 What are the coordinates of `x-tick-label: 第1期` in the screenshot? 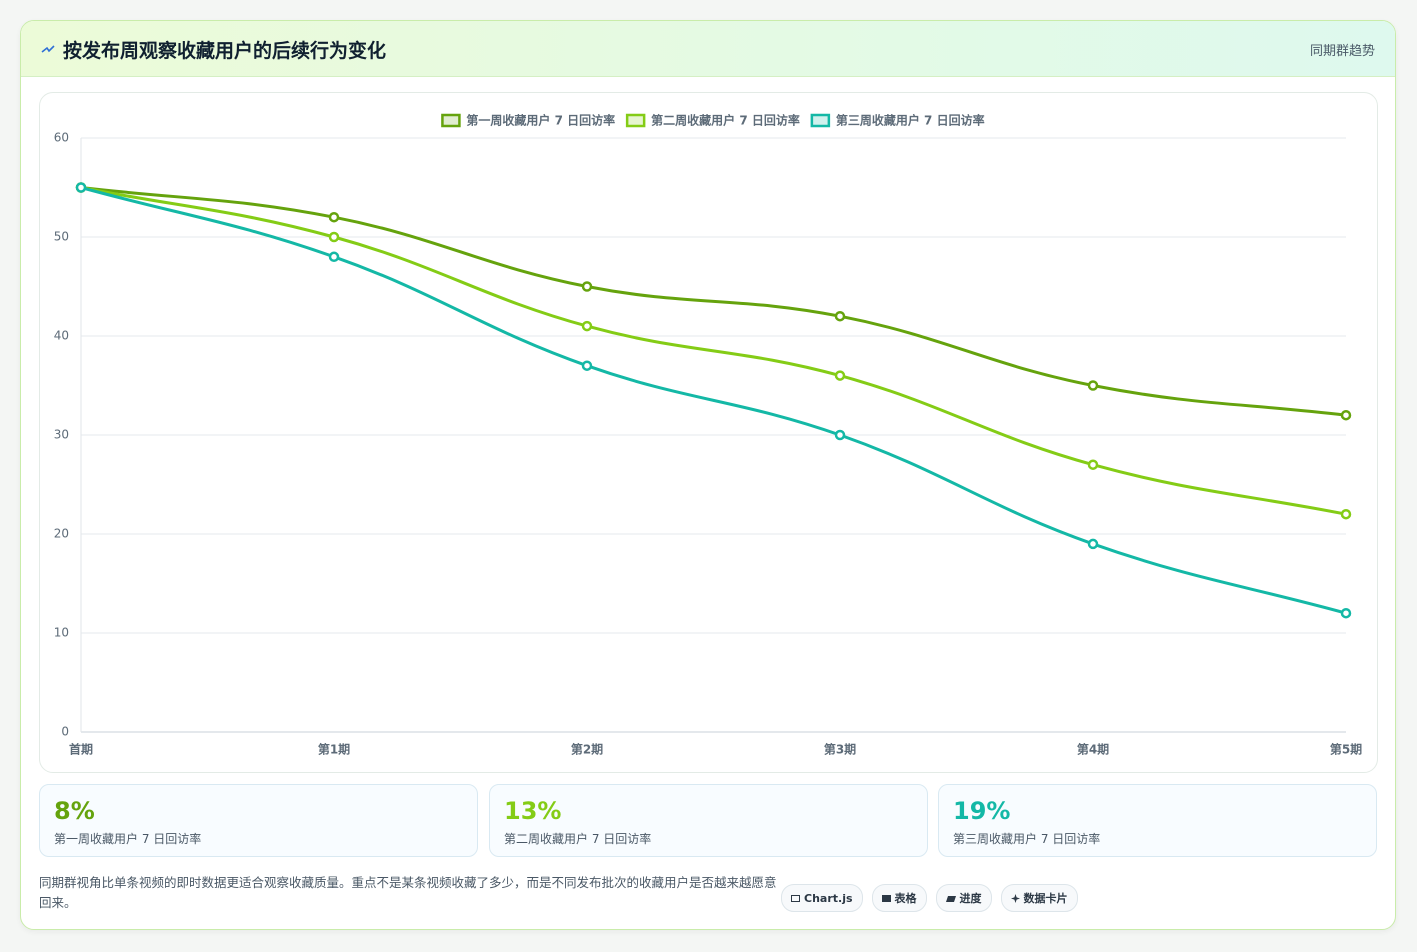 It's located at (334, 749).